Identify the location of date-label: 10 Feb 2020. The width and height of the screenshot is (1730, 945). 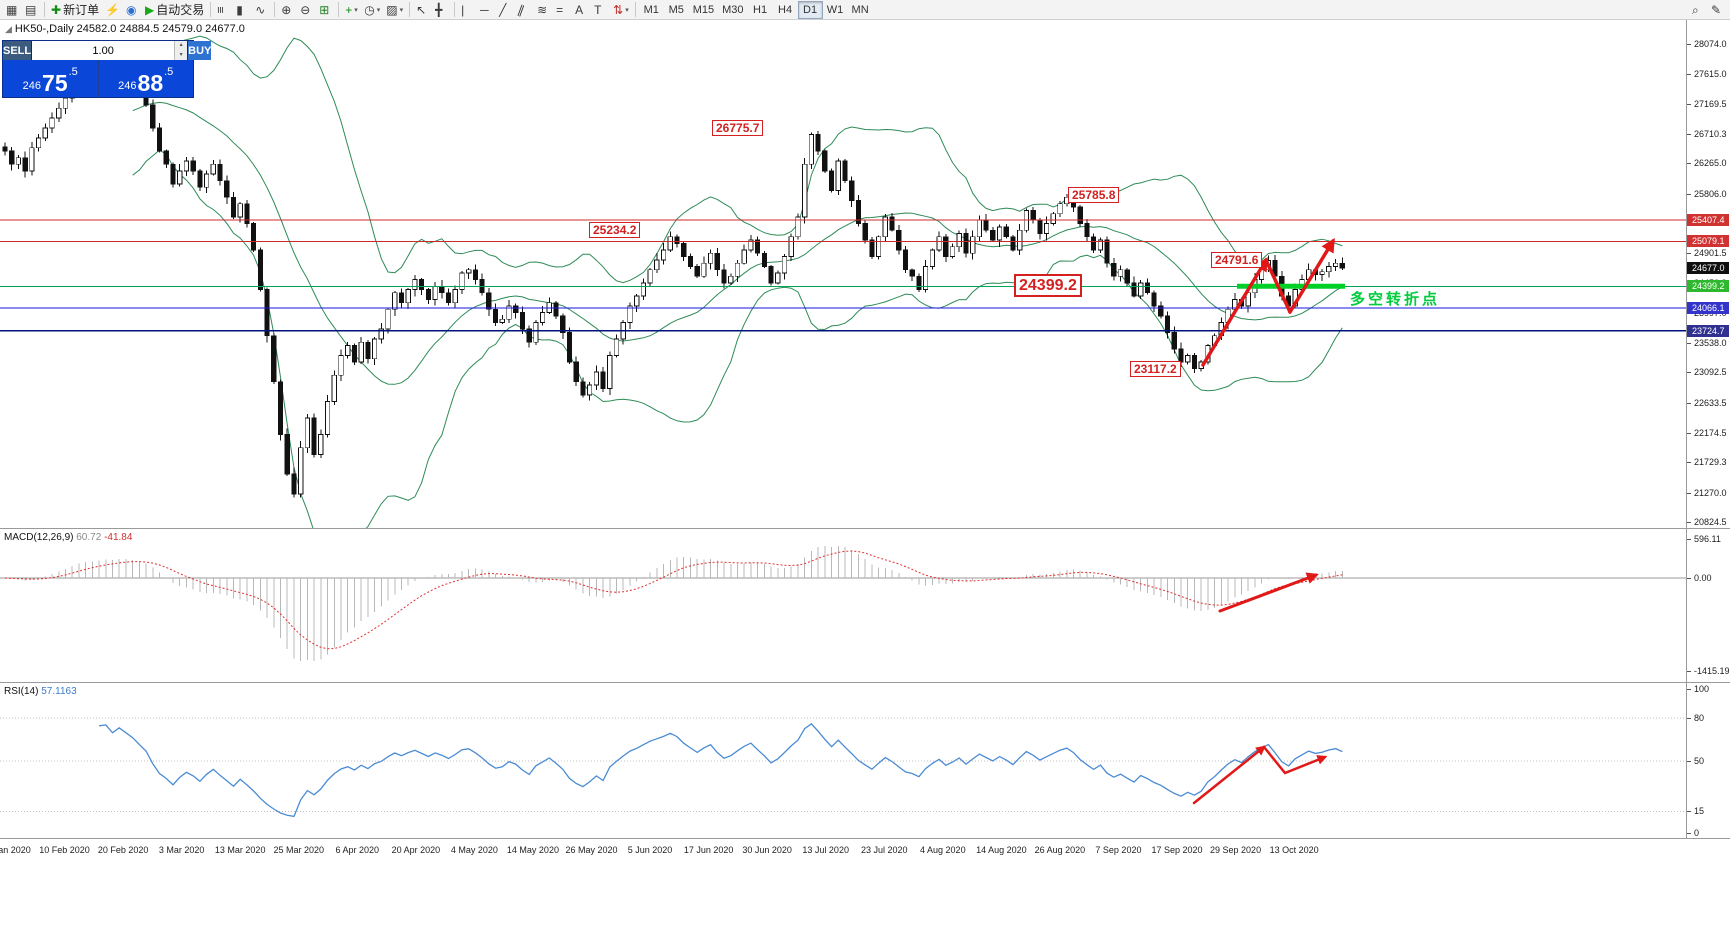
(64, 850).